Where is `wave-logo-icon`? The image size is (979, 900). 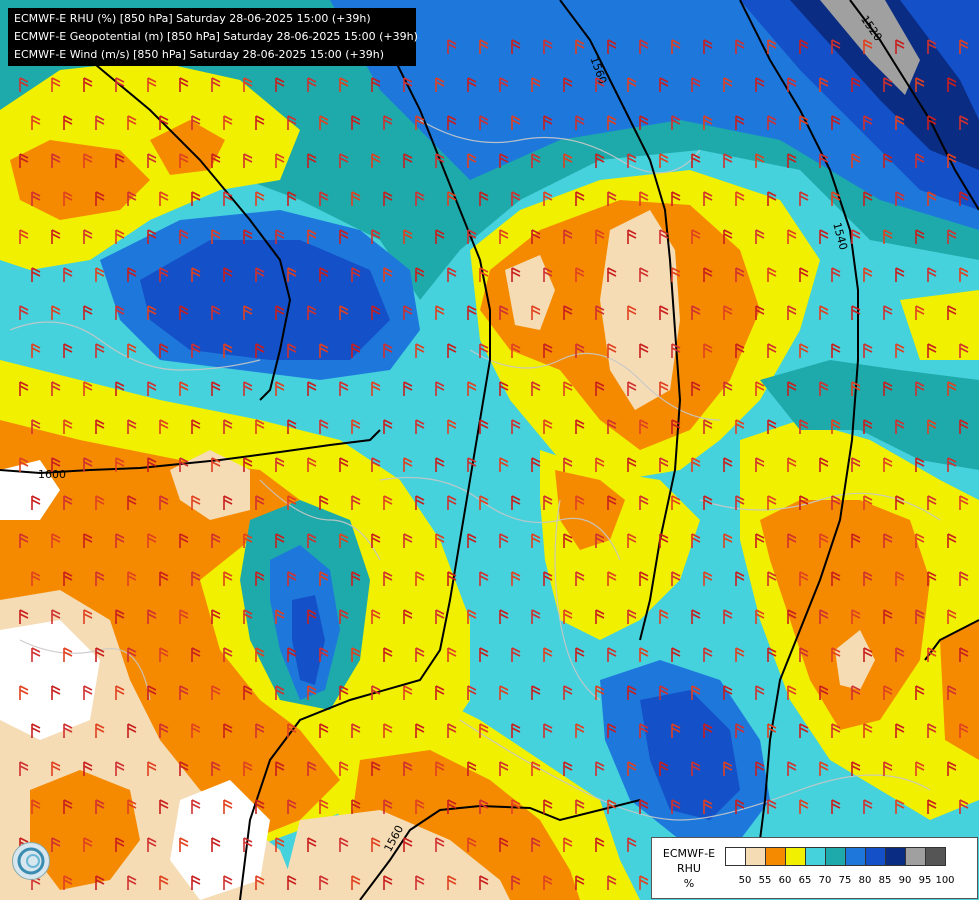 wave-logo-icon is located at coordinates (31, 861).